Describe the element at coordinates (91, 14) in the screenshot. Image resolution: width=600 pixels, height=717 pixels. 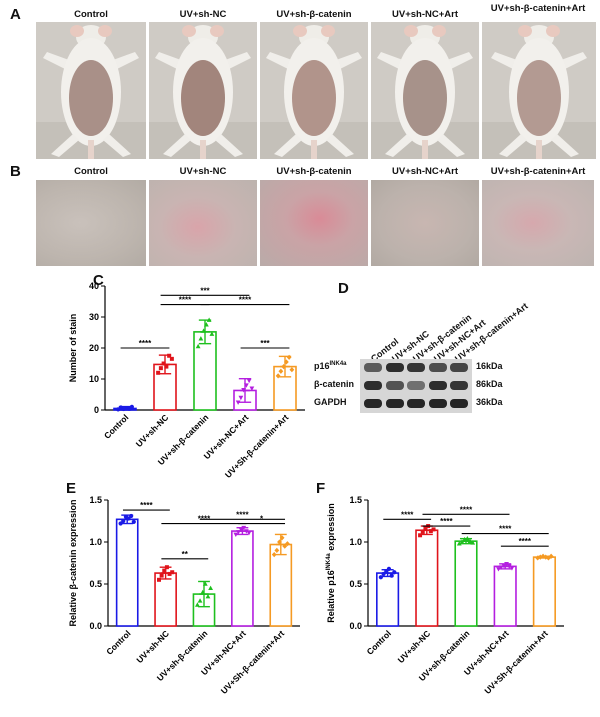
I see `photo-a-header-control: Control` at that location.